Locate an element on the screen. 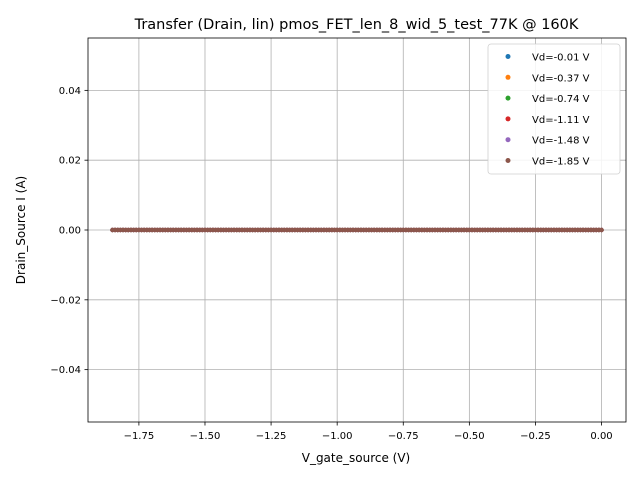 The width and height of the screenshot is (640, 485). legend-box is located at coordinates (554, 109).